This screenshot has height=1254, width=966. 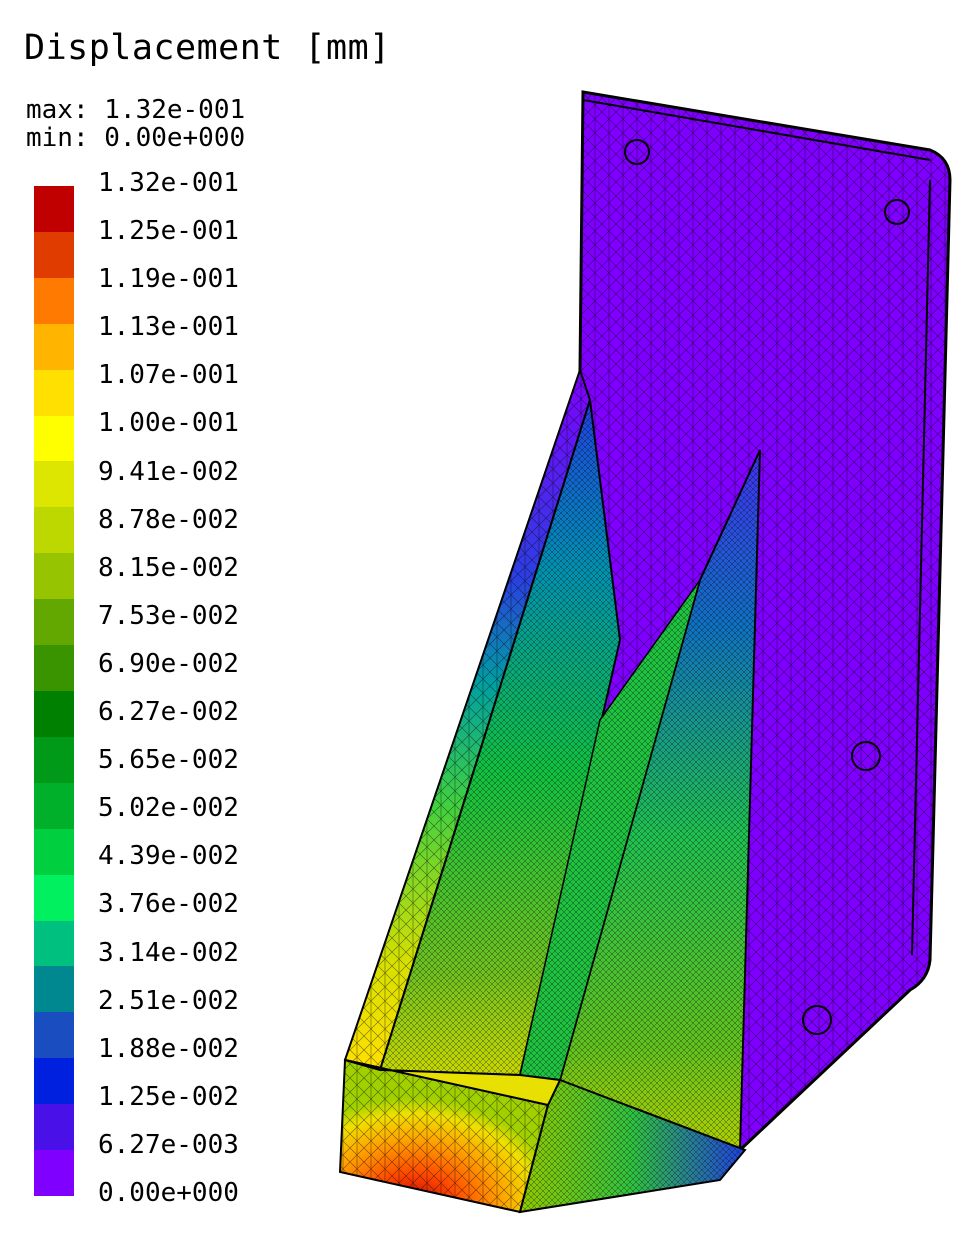 What do you see at coordinates (207, 48) in the screenshot?
I see `plot-title: Displacement [mm]` at bounding box center [207, 48].